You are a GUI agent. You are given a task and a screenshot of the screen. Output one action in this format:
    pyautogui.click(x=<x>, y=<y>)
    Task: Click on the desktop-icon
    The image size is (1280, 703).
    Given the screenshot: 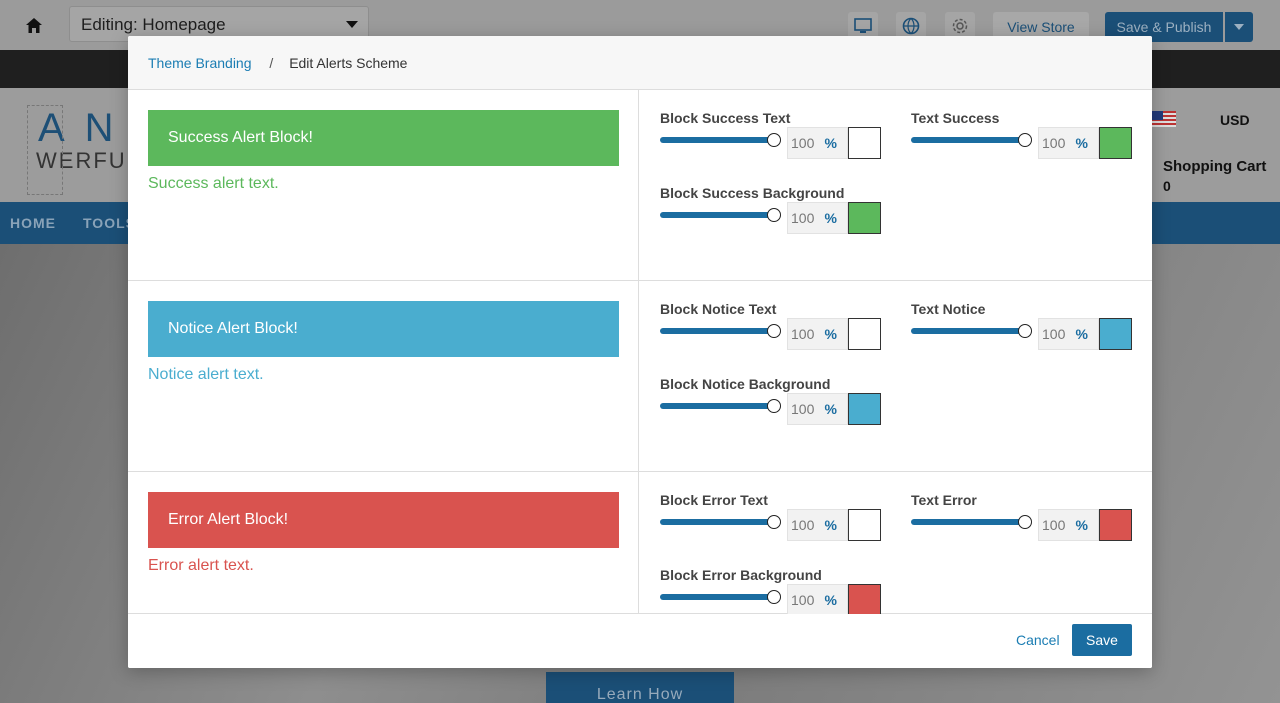 What is the action you would take?
    pyautogui.click(x=863, y=25)
    